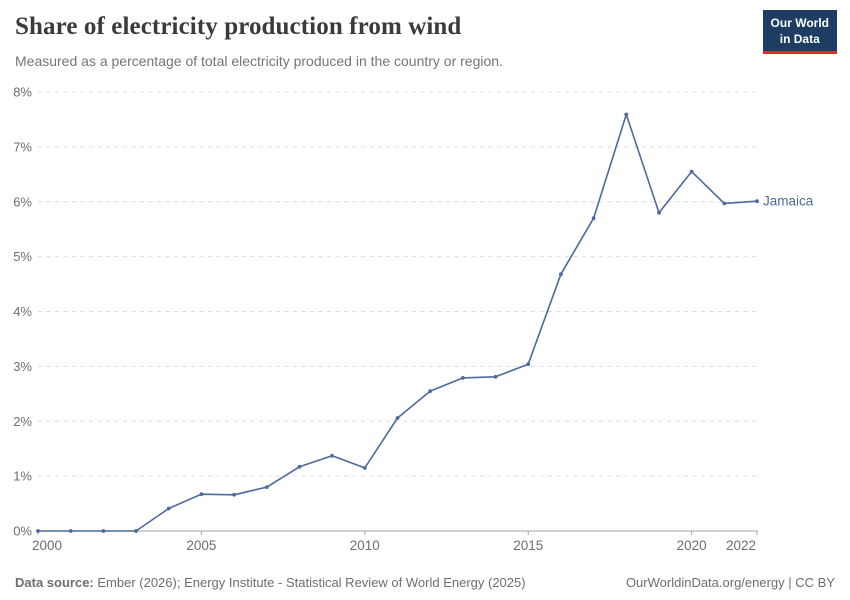  Describe the element at coordinates (47, 545) in the screenshot. I see `x-axis-tick-label: 2000` at that location.